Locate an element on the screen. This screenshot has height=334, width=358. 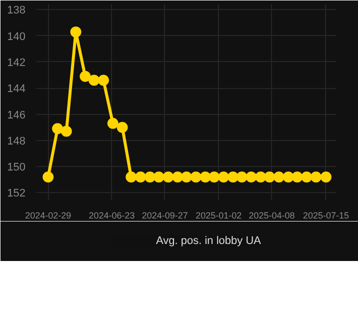
y-tick-label: 140 is located at coordinates (16, 36).